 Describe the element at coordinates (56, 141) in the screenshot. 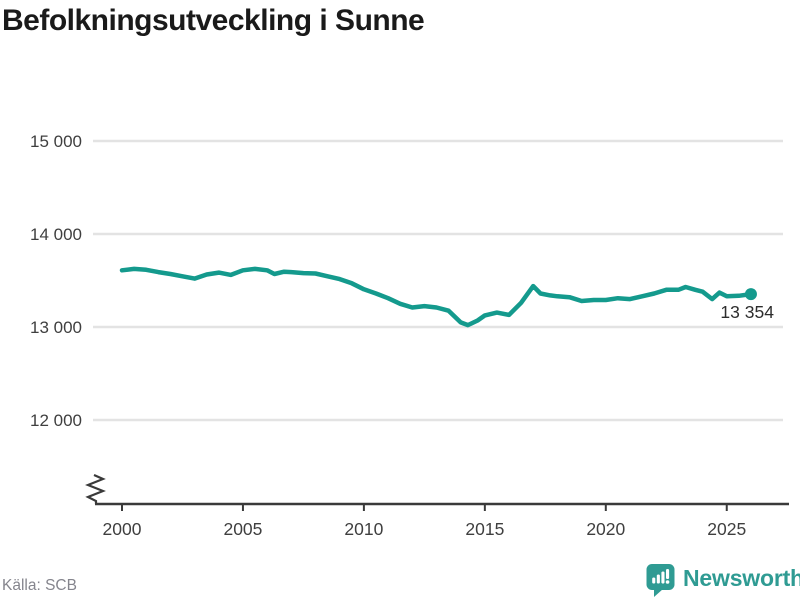

I see `y-tick-label: 15 000` at that location.